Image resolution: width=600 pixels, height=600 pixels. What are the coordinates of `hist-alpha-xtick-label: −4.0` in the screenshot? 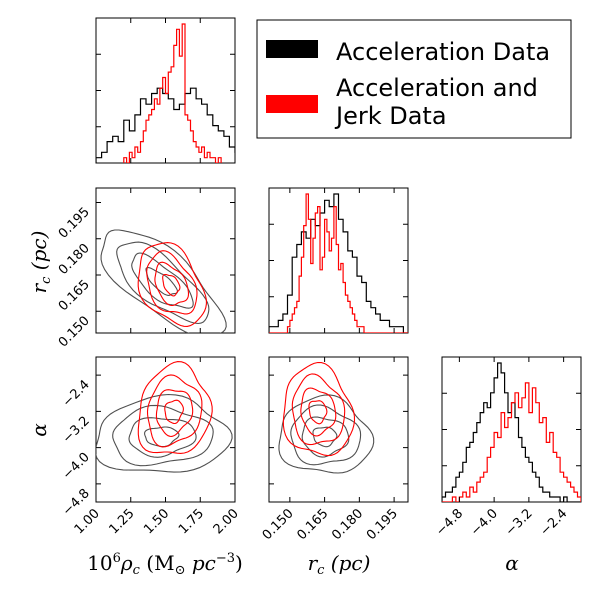 It's located at (484, 522).